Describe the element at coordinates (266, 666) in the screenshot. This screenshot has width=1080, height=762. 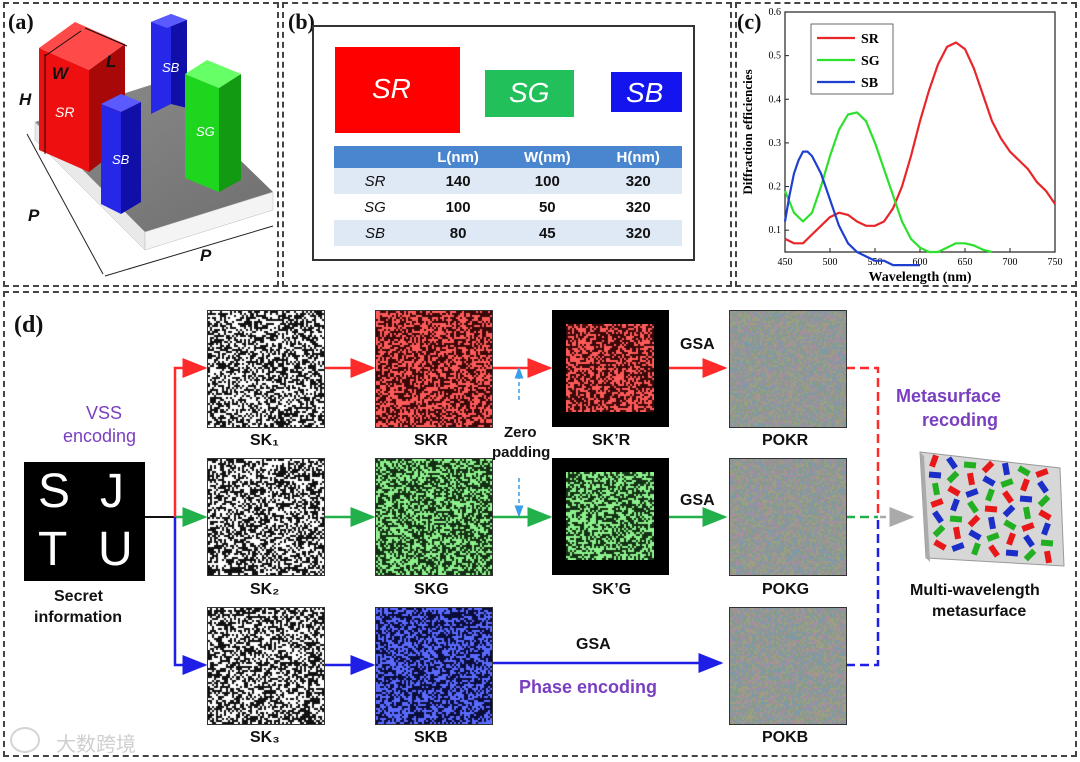
I see `sk3-image` at that location.